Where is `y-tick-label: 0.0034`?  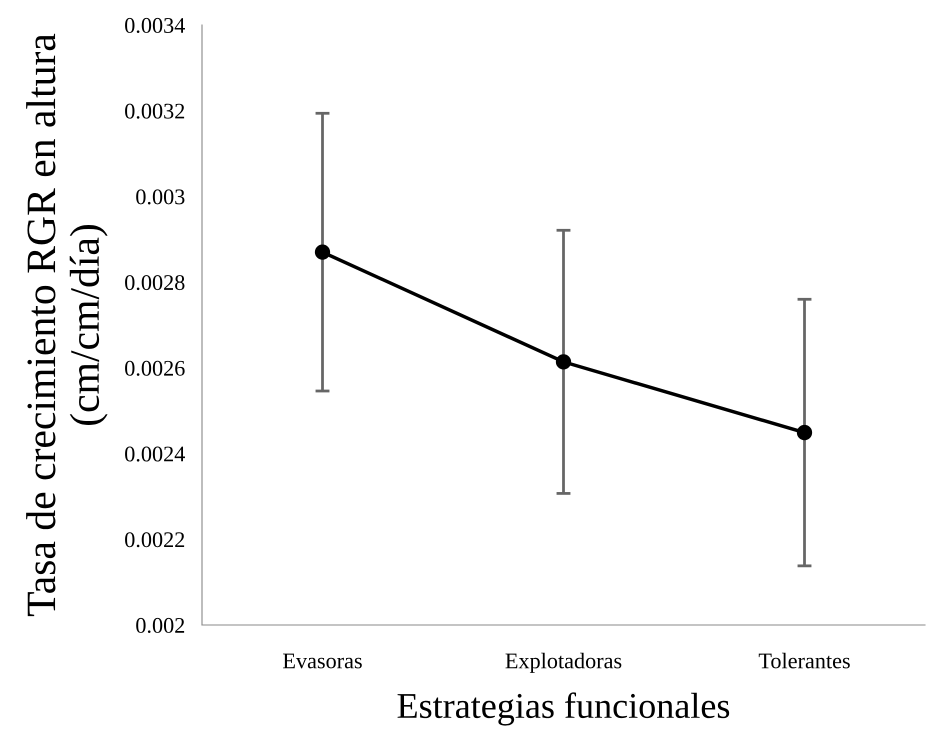
y-tick-label: 0.0034 is located at coordinates (155, 26).